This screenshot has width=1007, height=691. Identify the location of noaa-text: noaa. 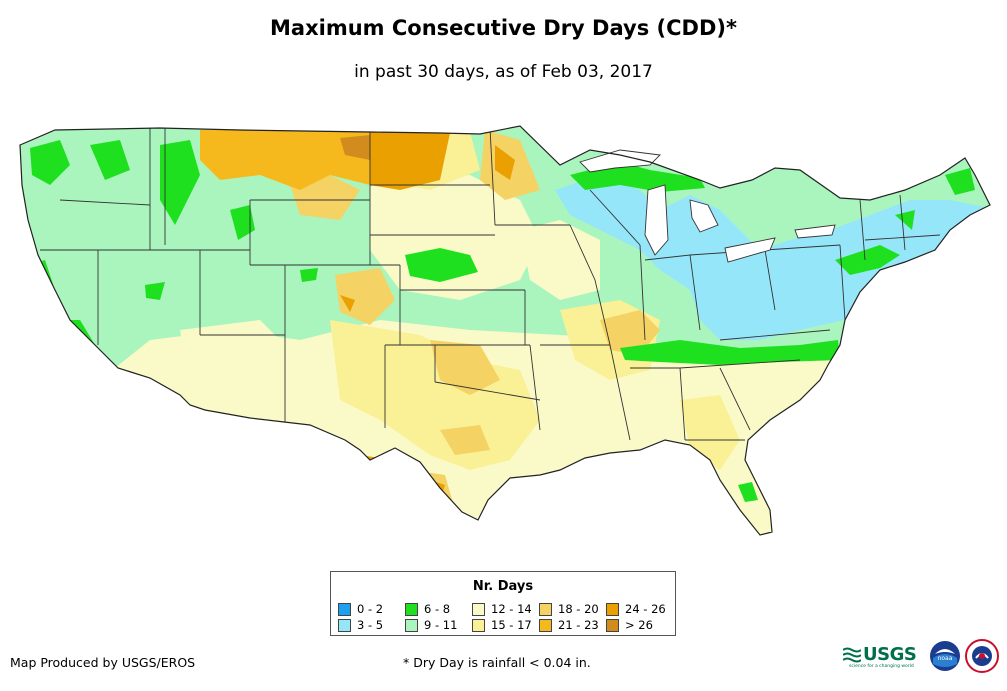
(945, 658).